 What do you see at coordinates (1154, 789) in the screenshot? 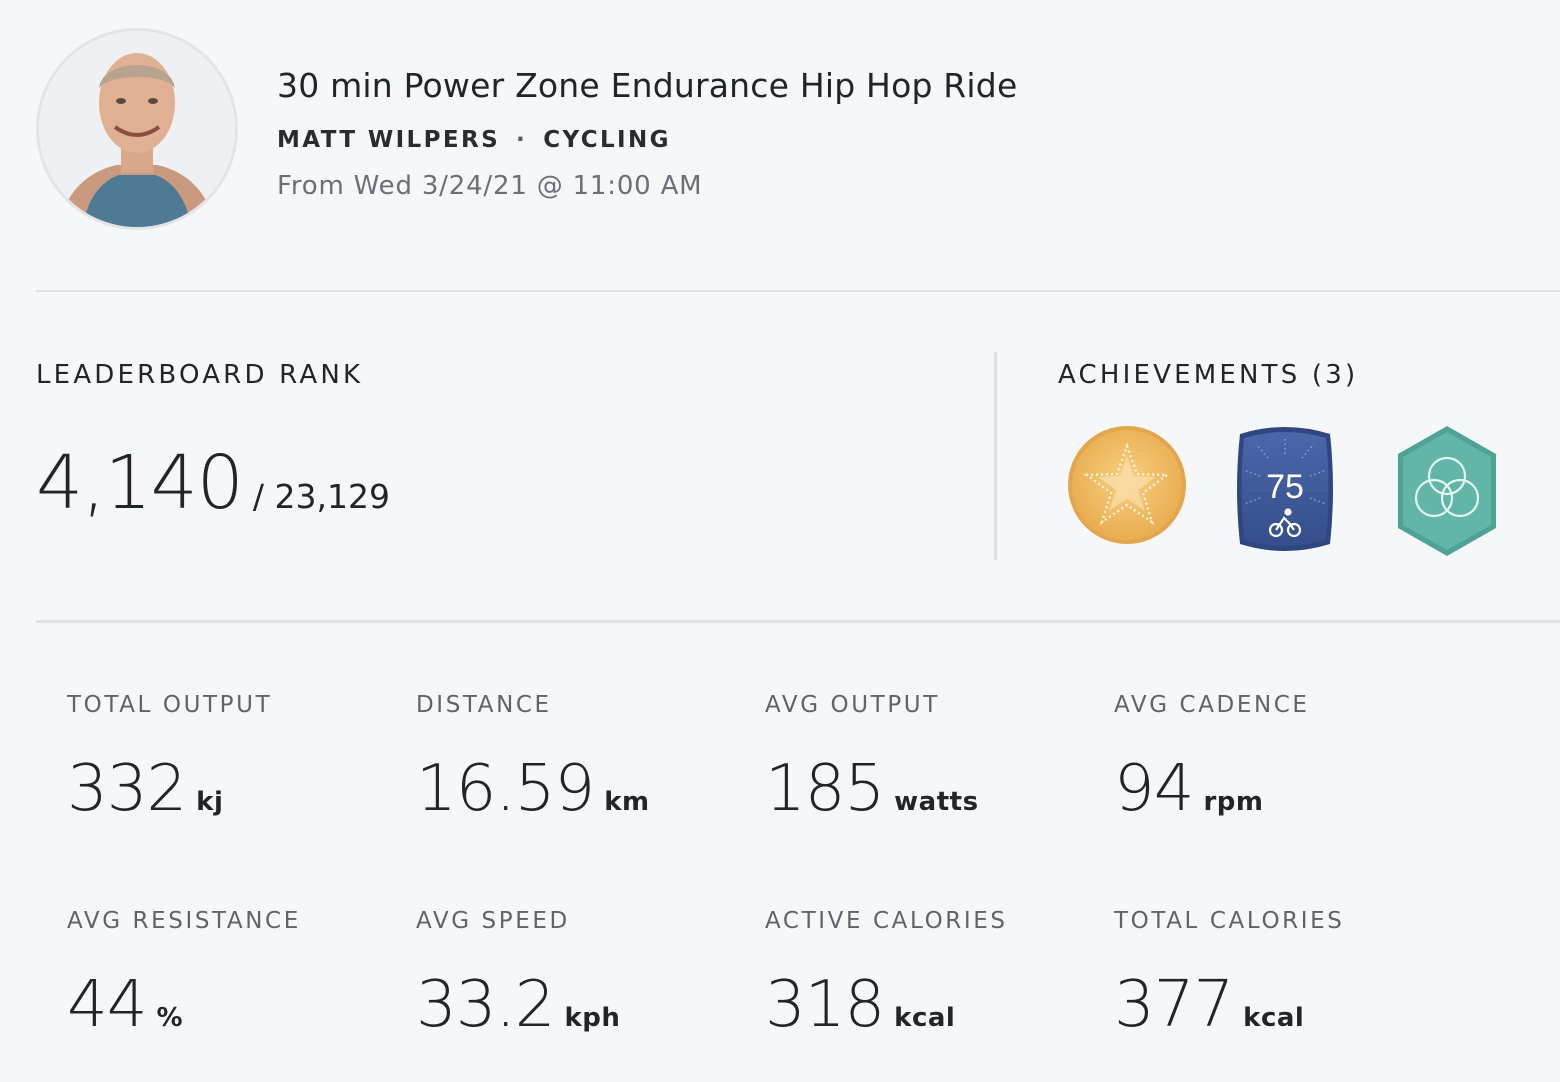
I see `stat-value: 94` at bounding box center [1154, 789].